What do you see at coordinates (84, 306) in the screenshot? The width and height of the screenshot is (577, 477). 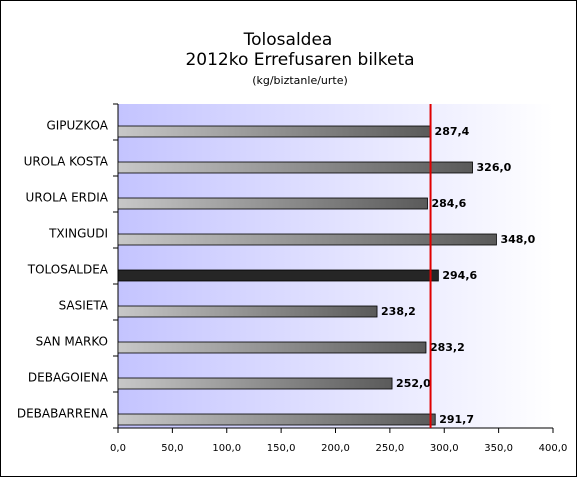 I see `y-tick-label: SASIETA` at bounding box center [84, 306].